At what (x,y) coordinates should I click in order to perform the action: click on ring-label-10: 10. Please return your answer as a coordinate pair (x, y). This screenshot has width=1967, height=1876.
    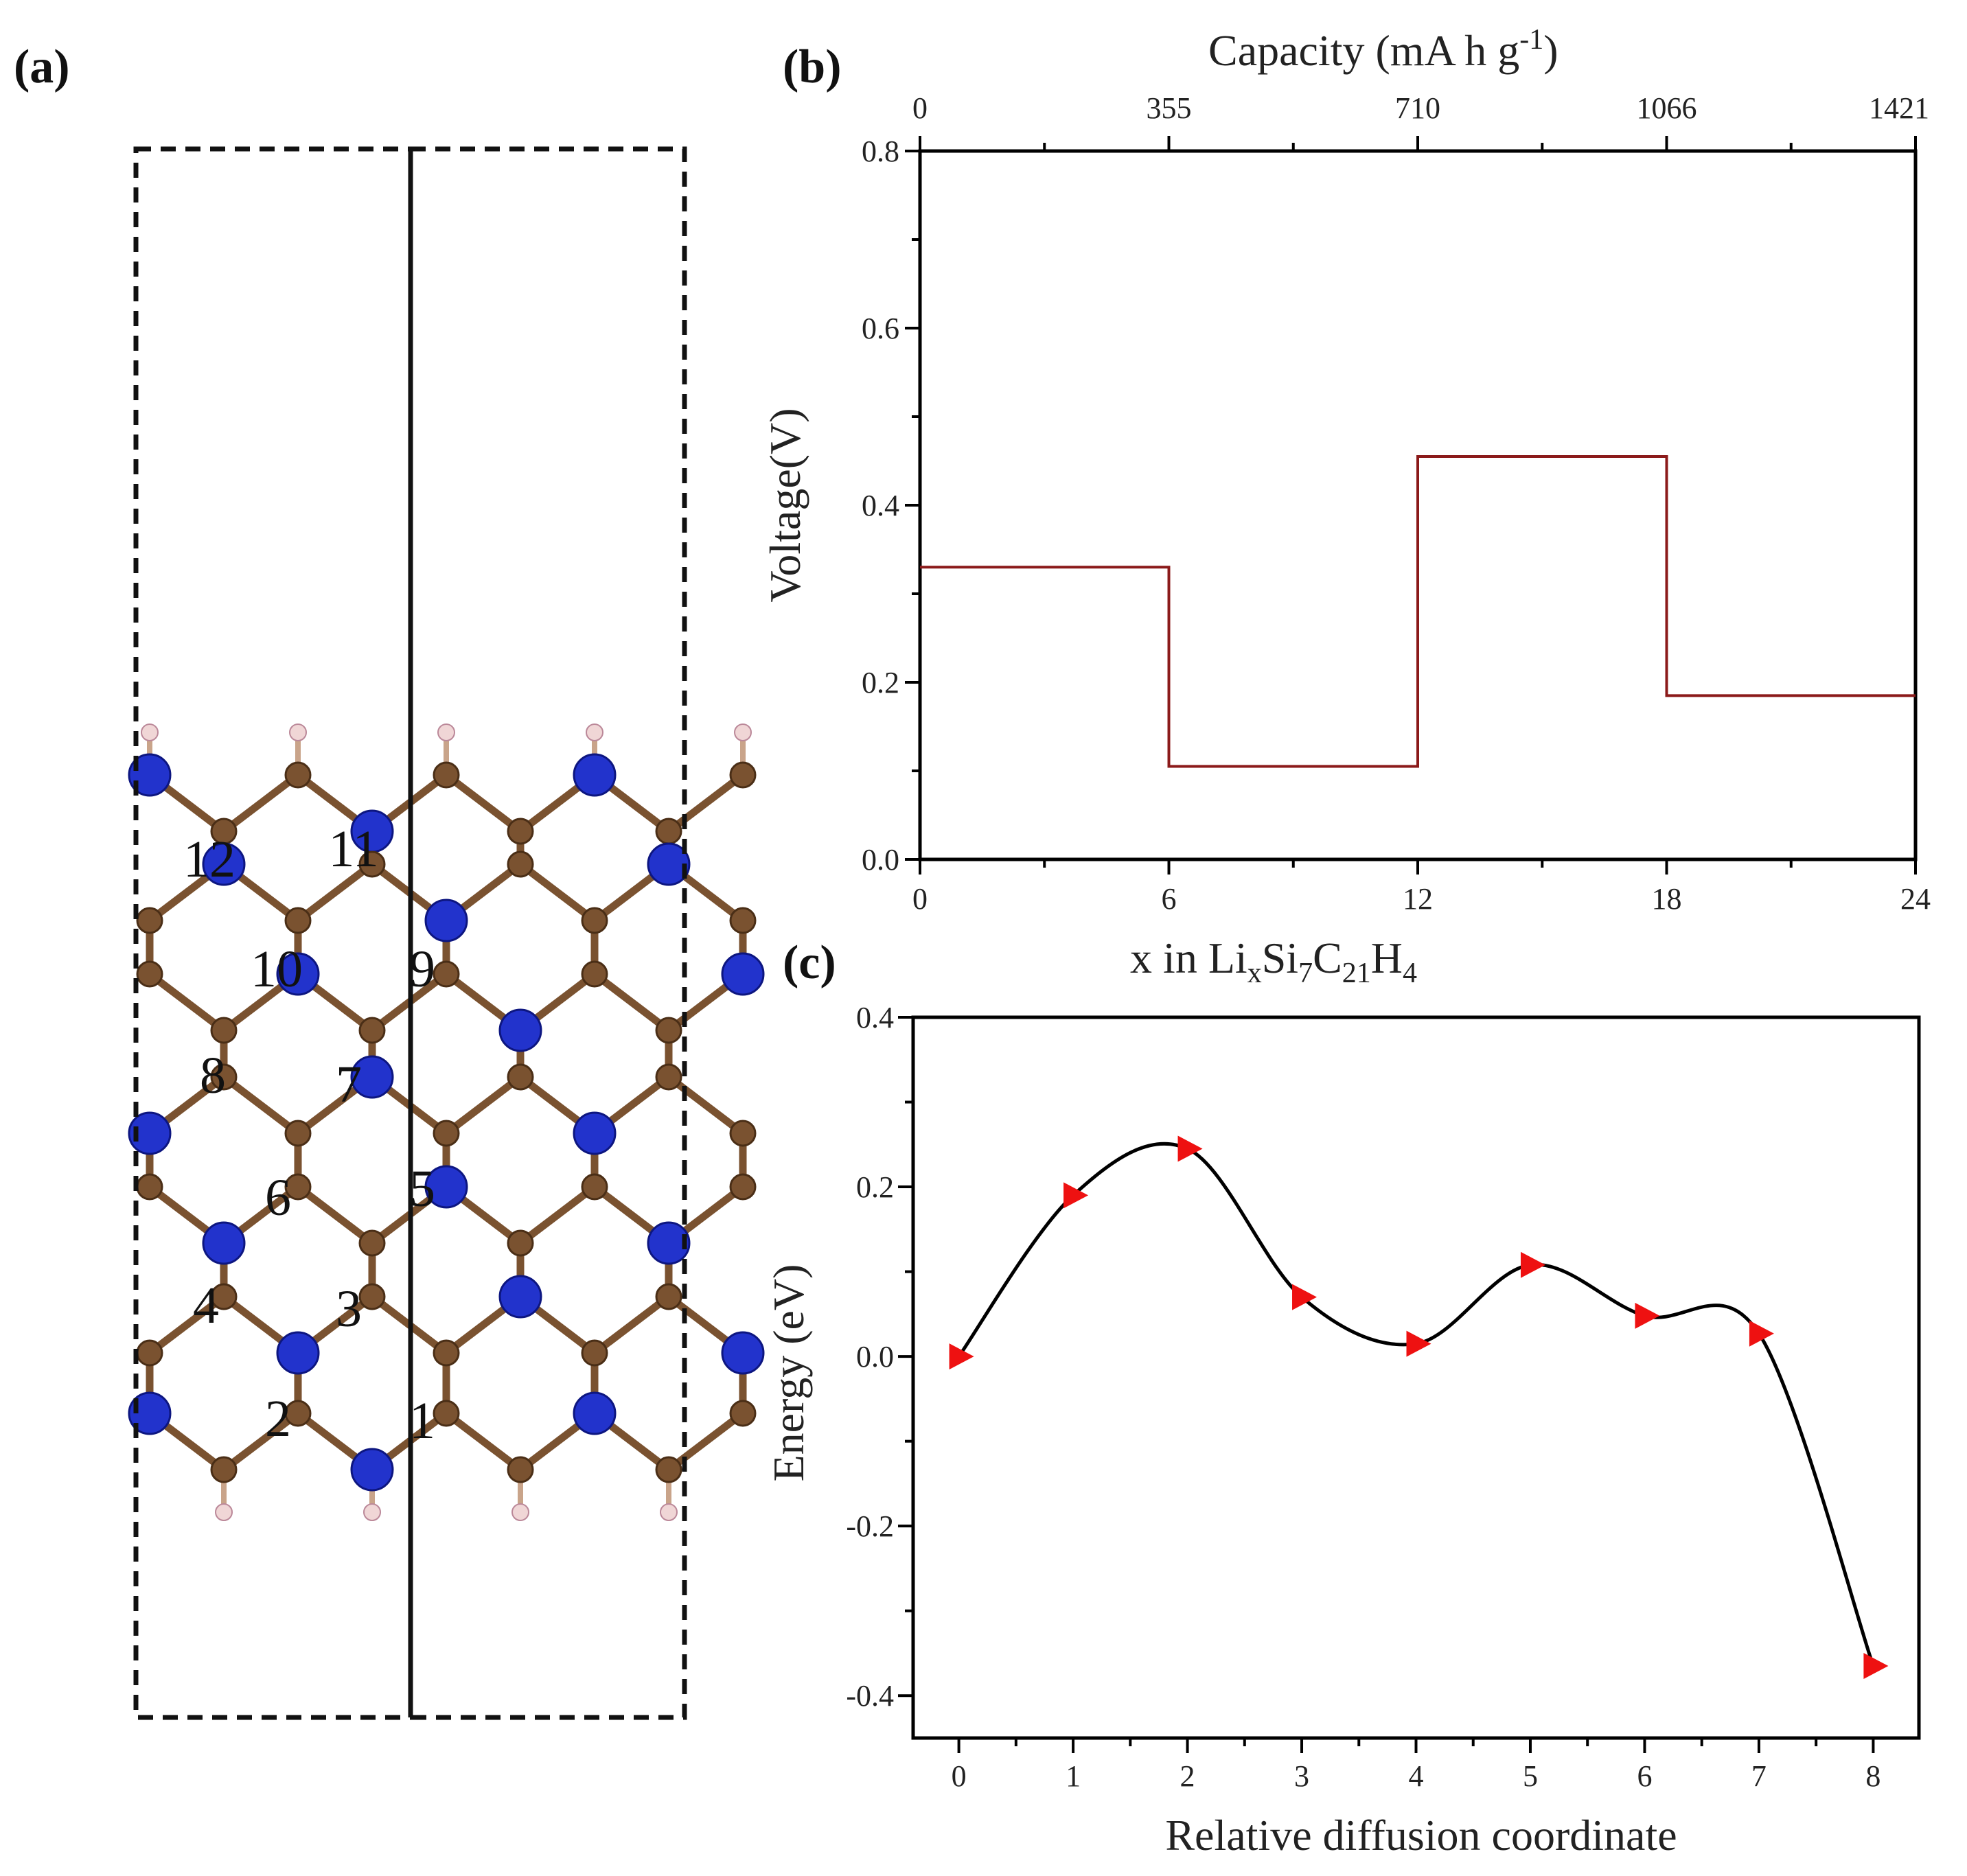
    Looking at the image, I should click on (277, 969).